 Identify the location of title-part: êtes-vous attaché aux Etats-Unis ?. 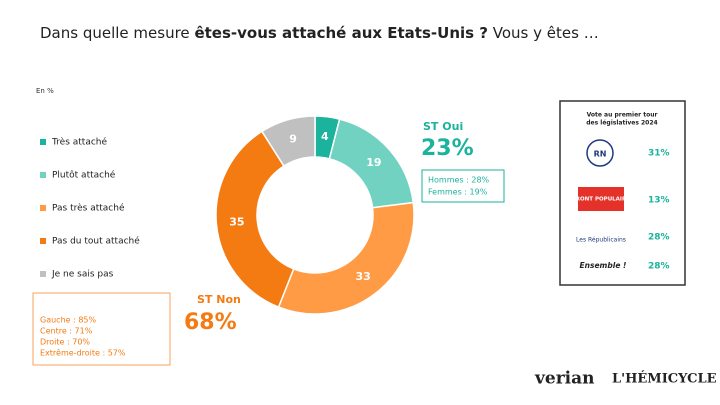
(341, 33).